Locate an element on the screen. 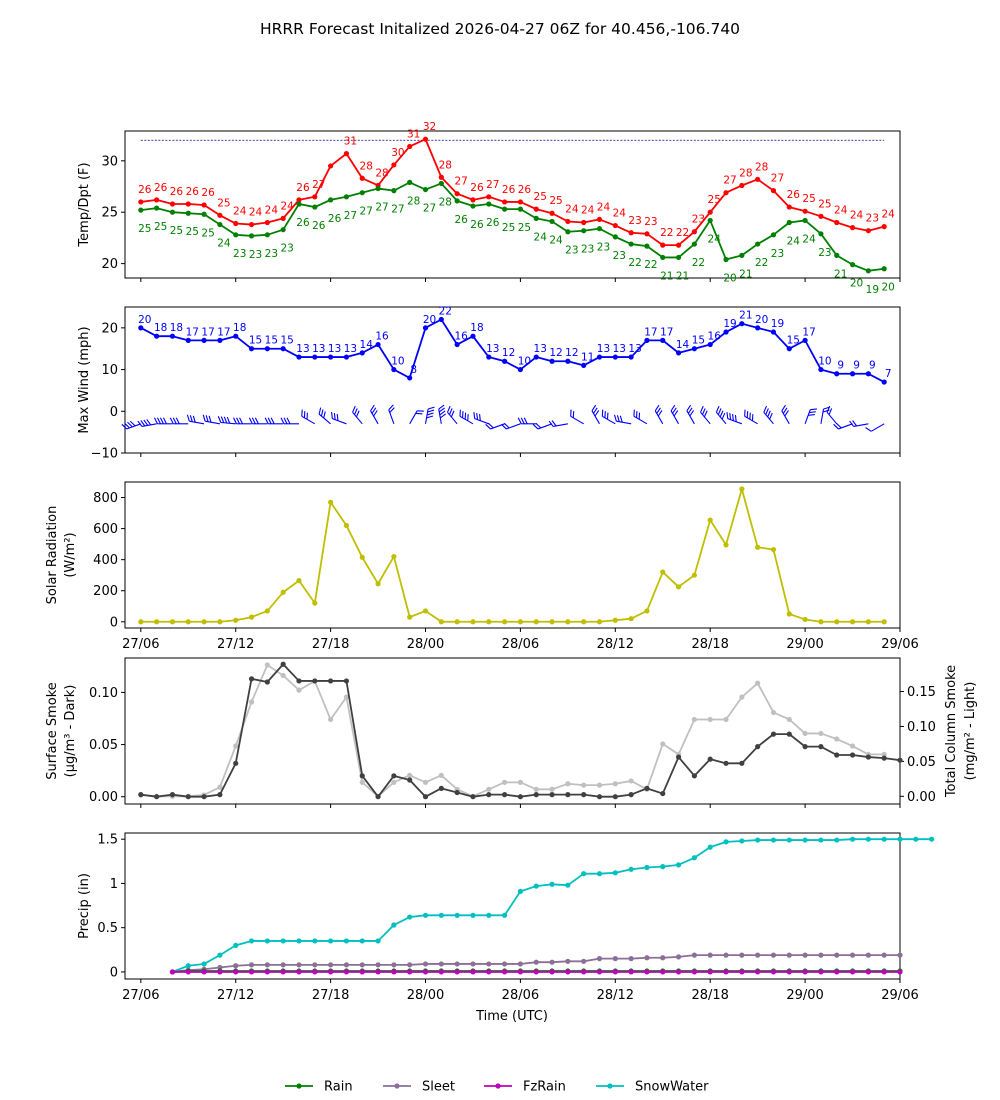 The width and height of the screenshot is (1000, 1100). max-wind-data-label: 17 is located at coordinates (650, 332).